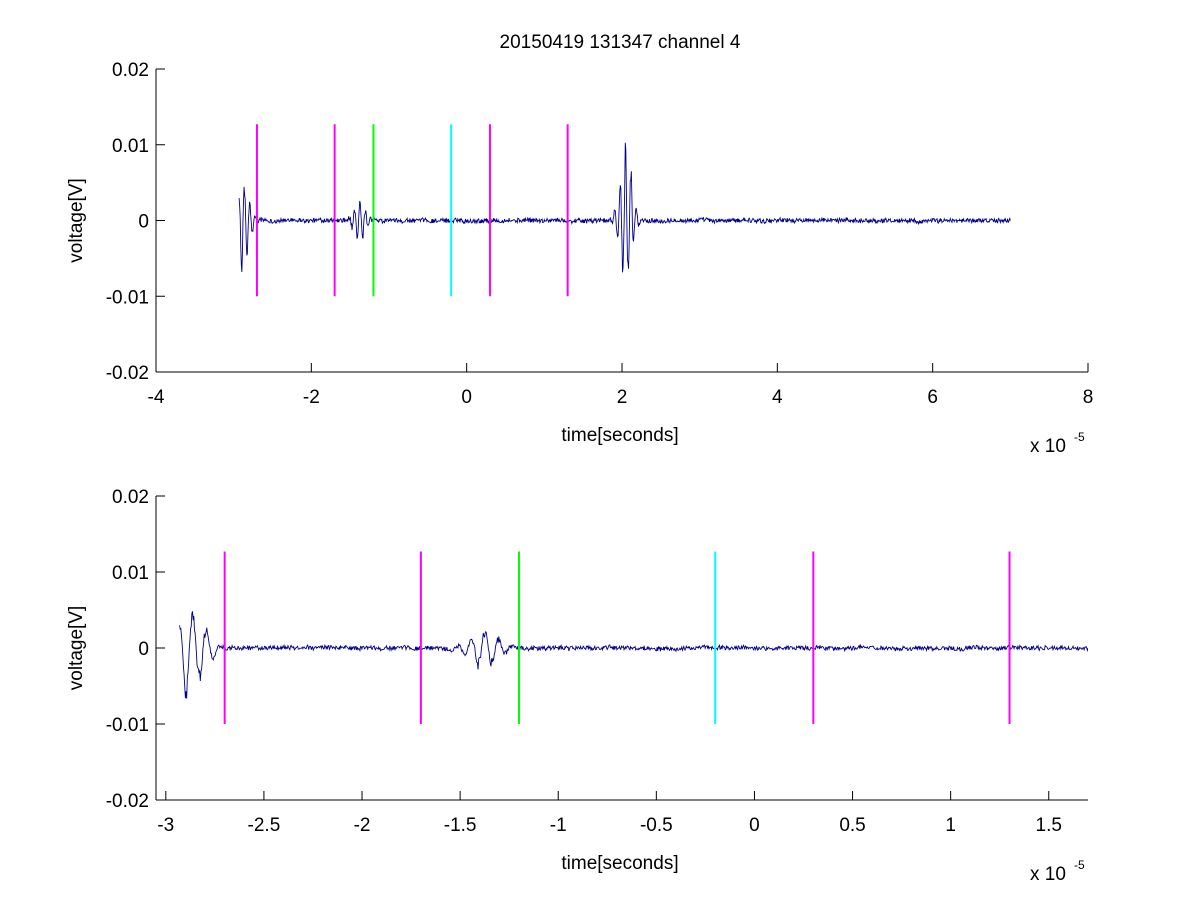  What do you see at coordinates (656, 825) in the screenshot?
I see `x-tick-label: -0.5` at bounding box center [656, 825].